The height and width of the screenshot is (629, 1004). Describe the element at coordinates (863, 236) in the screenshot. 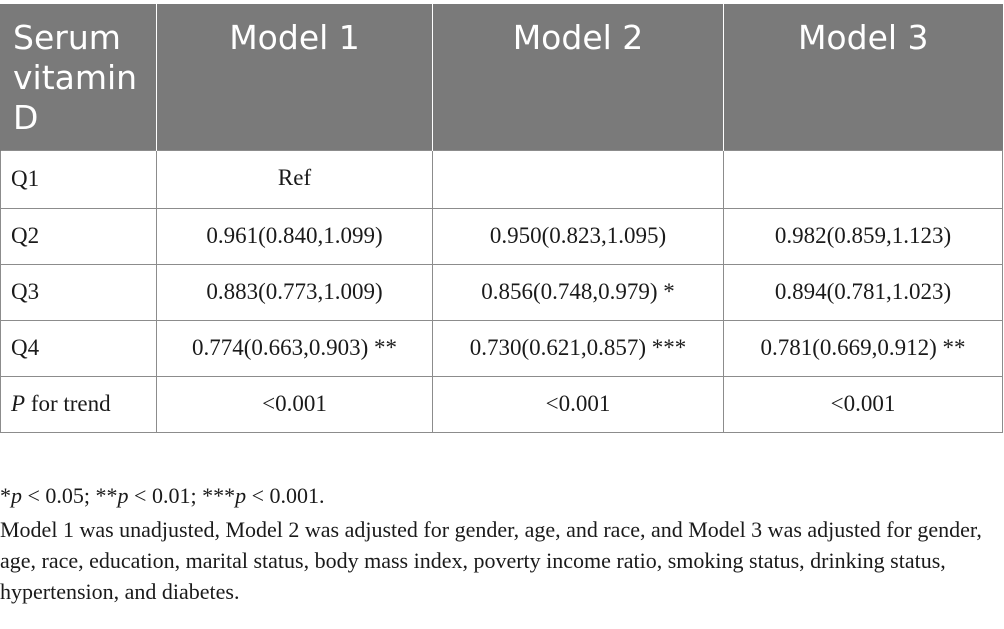

I see `cell-q2-model-3: 0.982(0.859,1.123)` at that location.